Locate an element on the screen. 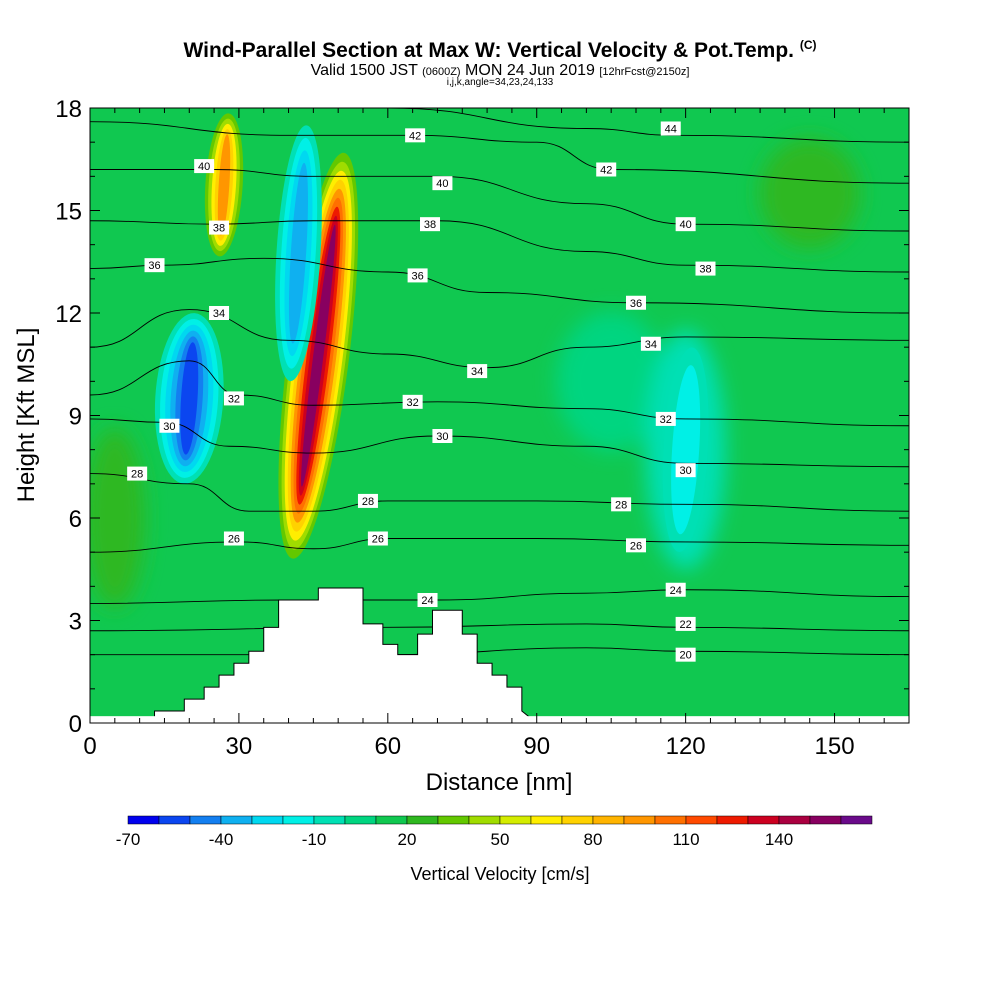 The image size is (1000, 1000). contour-label: 32 is located at coordinates (233, 398).